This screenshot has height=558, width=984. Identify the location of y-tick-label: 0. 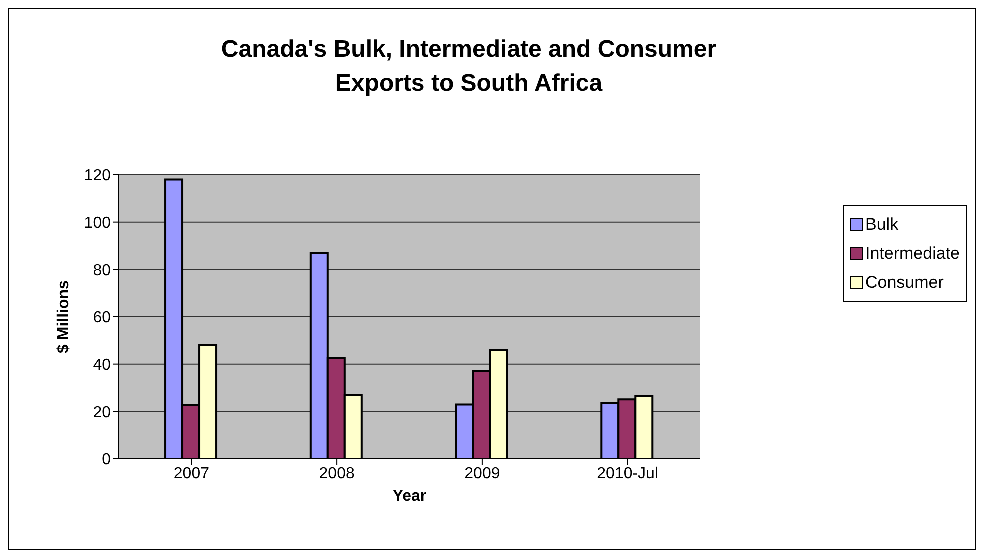
(107, 460).